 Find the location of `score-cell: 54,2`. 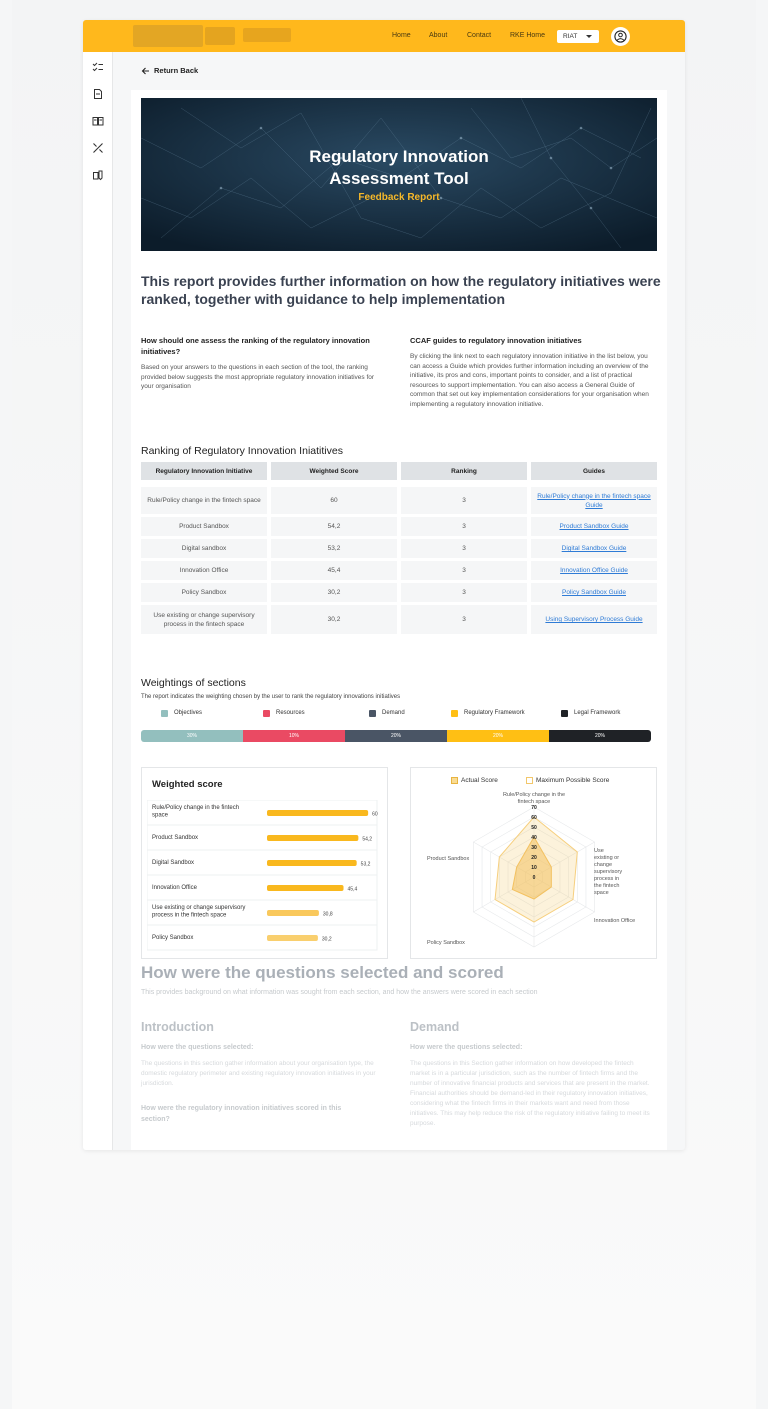

score-cell: 54,2 is located at coordinates (334, 526).